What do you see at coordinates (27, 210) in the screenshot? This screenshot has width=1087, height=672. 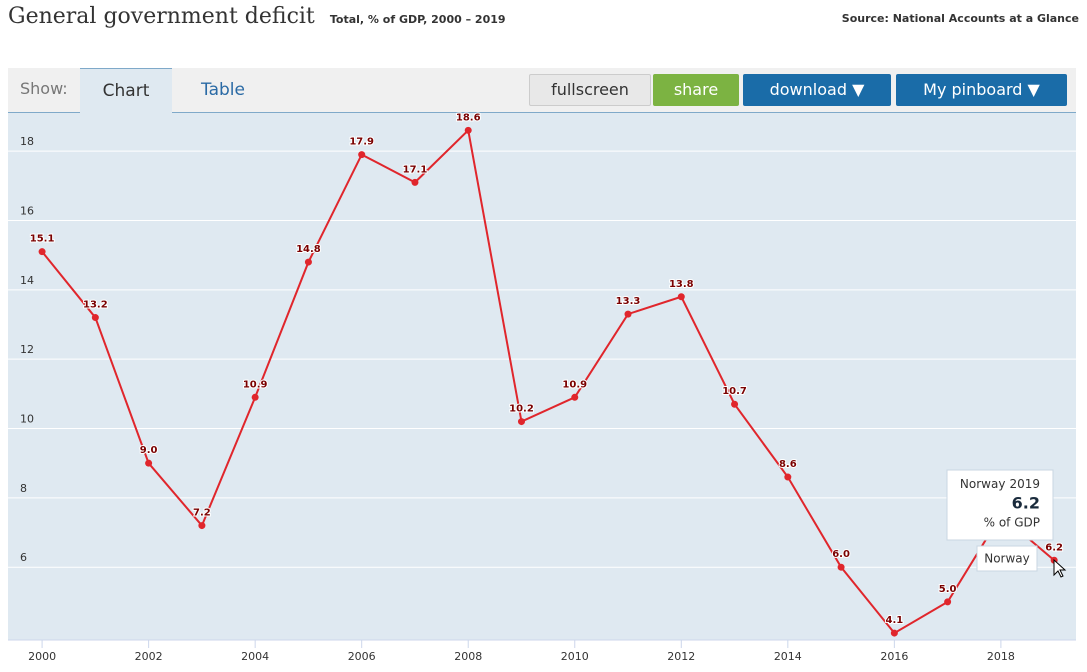 I see `y-tick-label: 16` at bounding box center [27, 210].